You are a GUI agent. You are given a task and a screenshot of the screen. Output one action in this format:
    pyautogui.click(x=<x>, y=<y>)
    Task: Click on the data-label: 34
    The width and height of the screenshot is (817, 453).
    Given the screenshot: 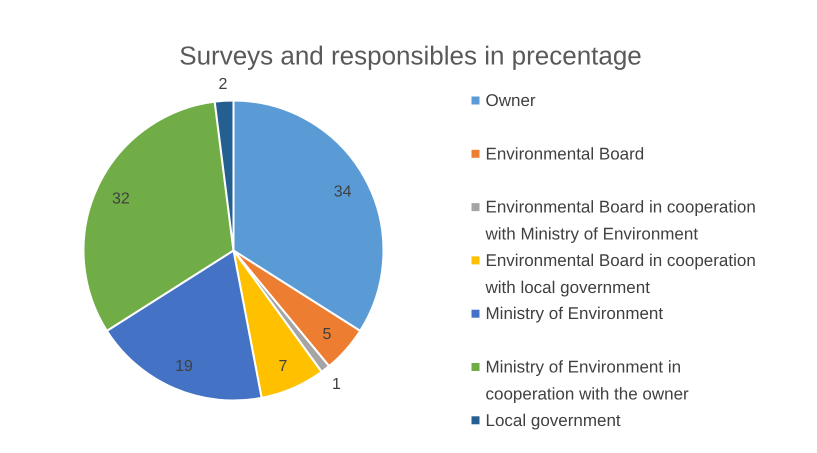 What is the action you would take?
    pyautogui.click(x=343, y=192)
    